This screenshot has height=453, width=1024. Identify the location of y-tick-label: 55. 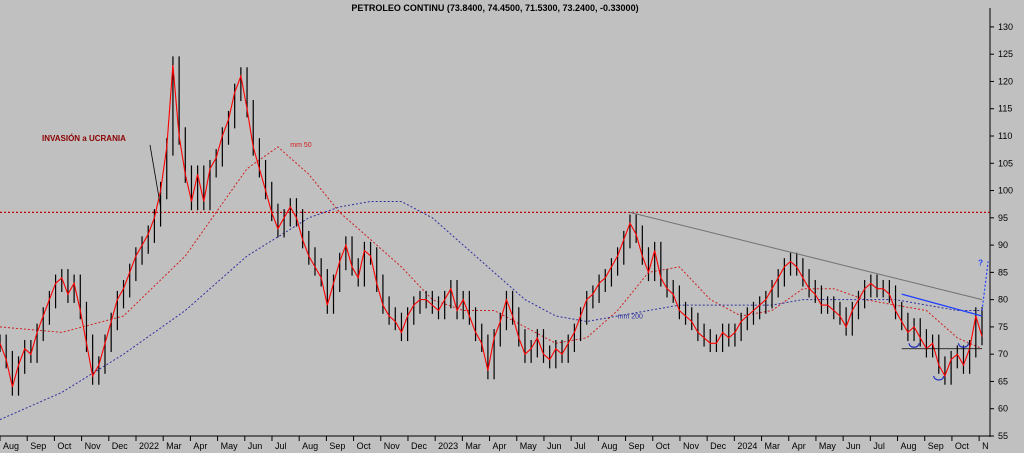
(1003, 436).